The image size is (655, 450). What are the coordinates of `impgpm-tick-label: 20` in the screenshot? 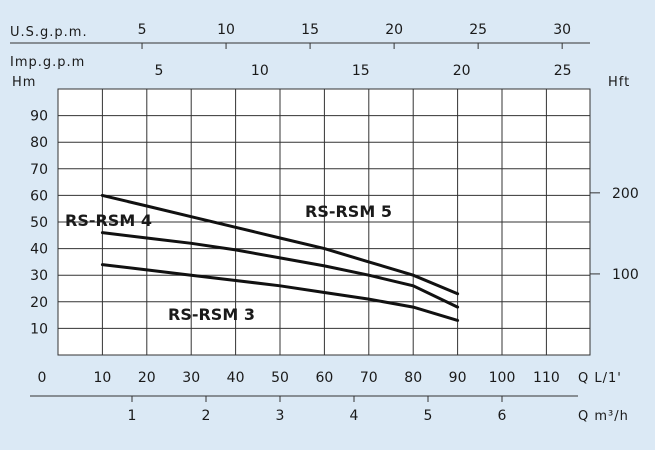 It's located at (462, 71).